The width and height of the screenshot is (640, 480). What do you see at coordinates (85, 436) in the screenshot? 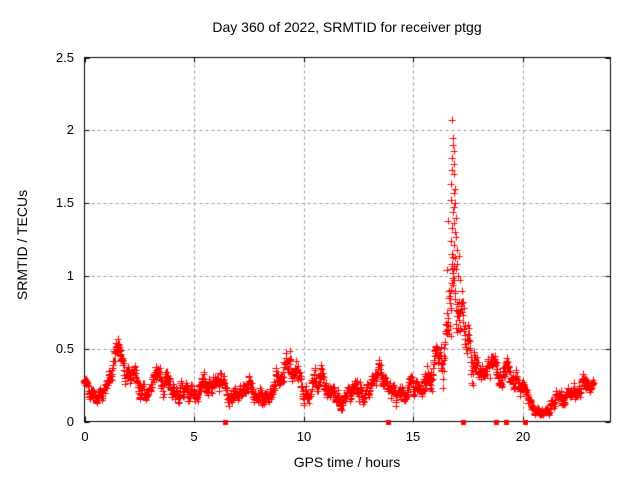
I see `x-tick-label: 0` at bounding box center [85, 436].